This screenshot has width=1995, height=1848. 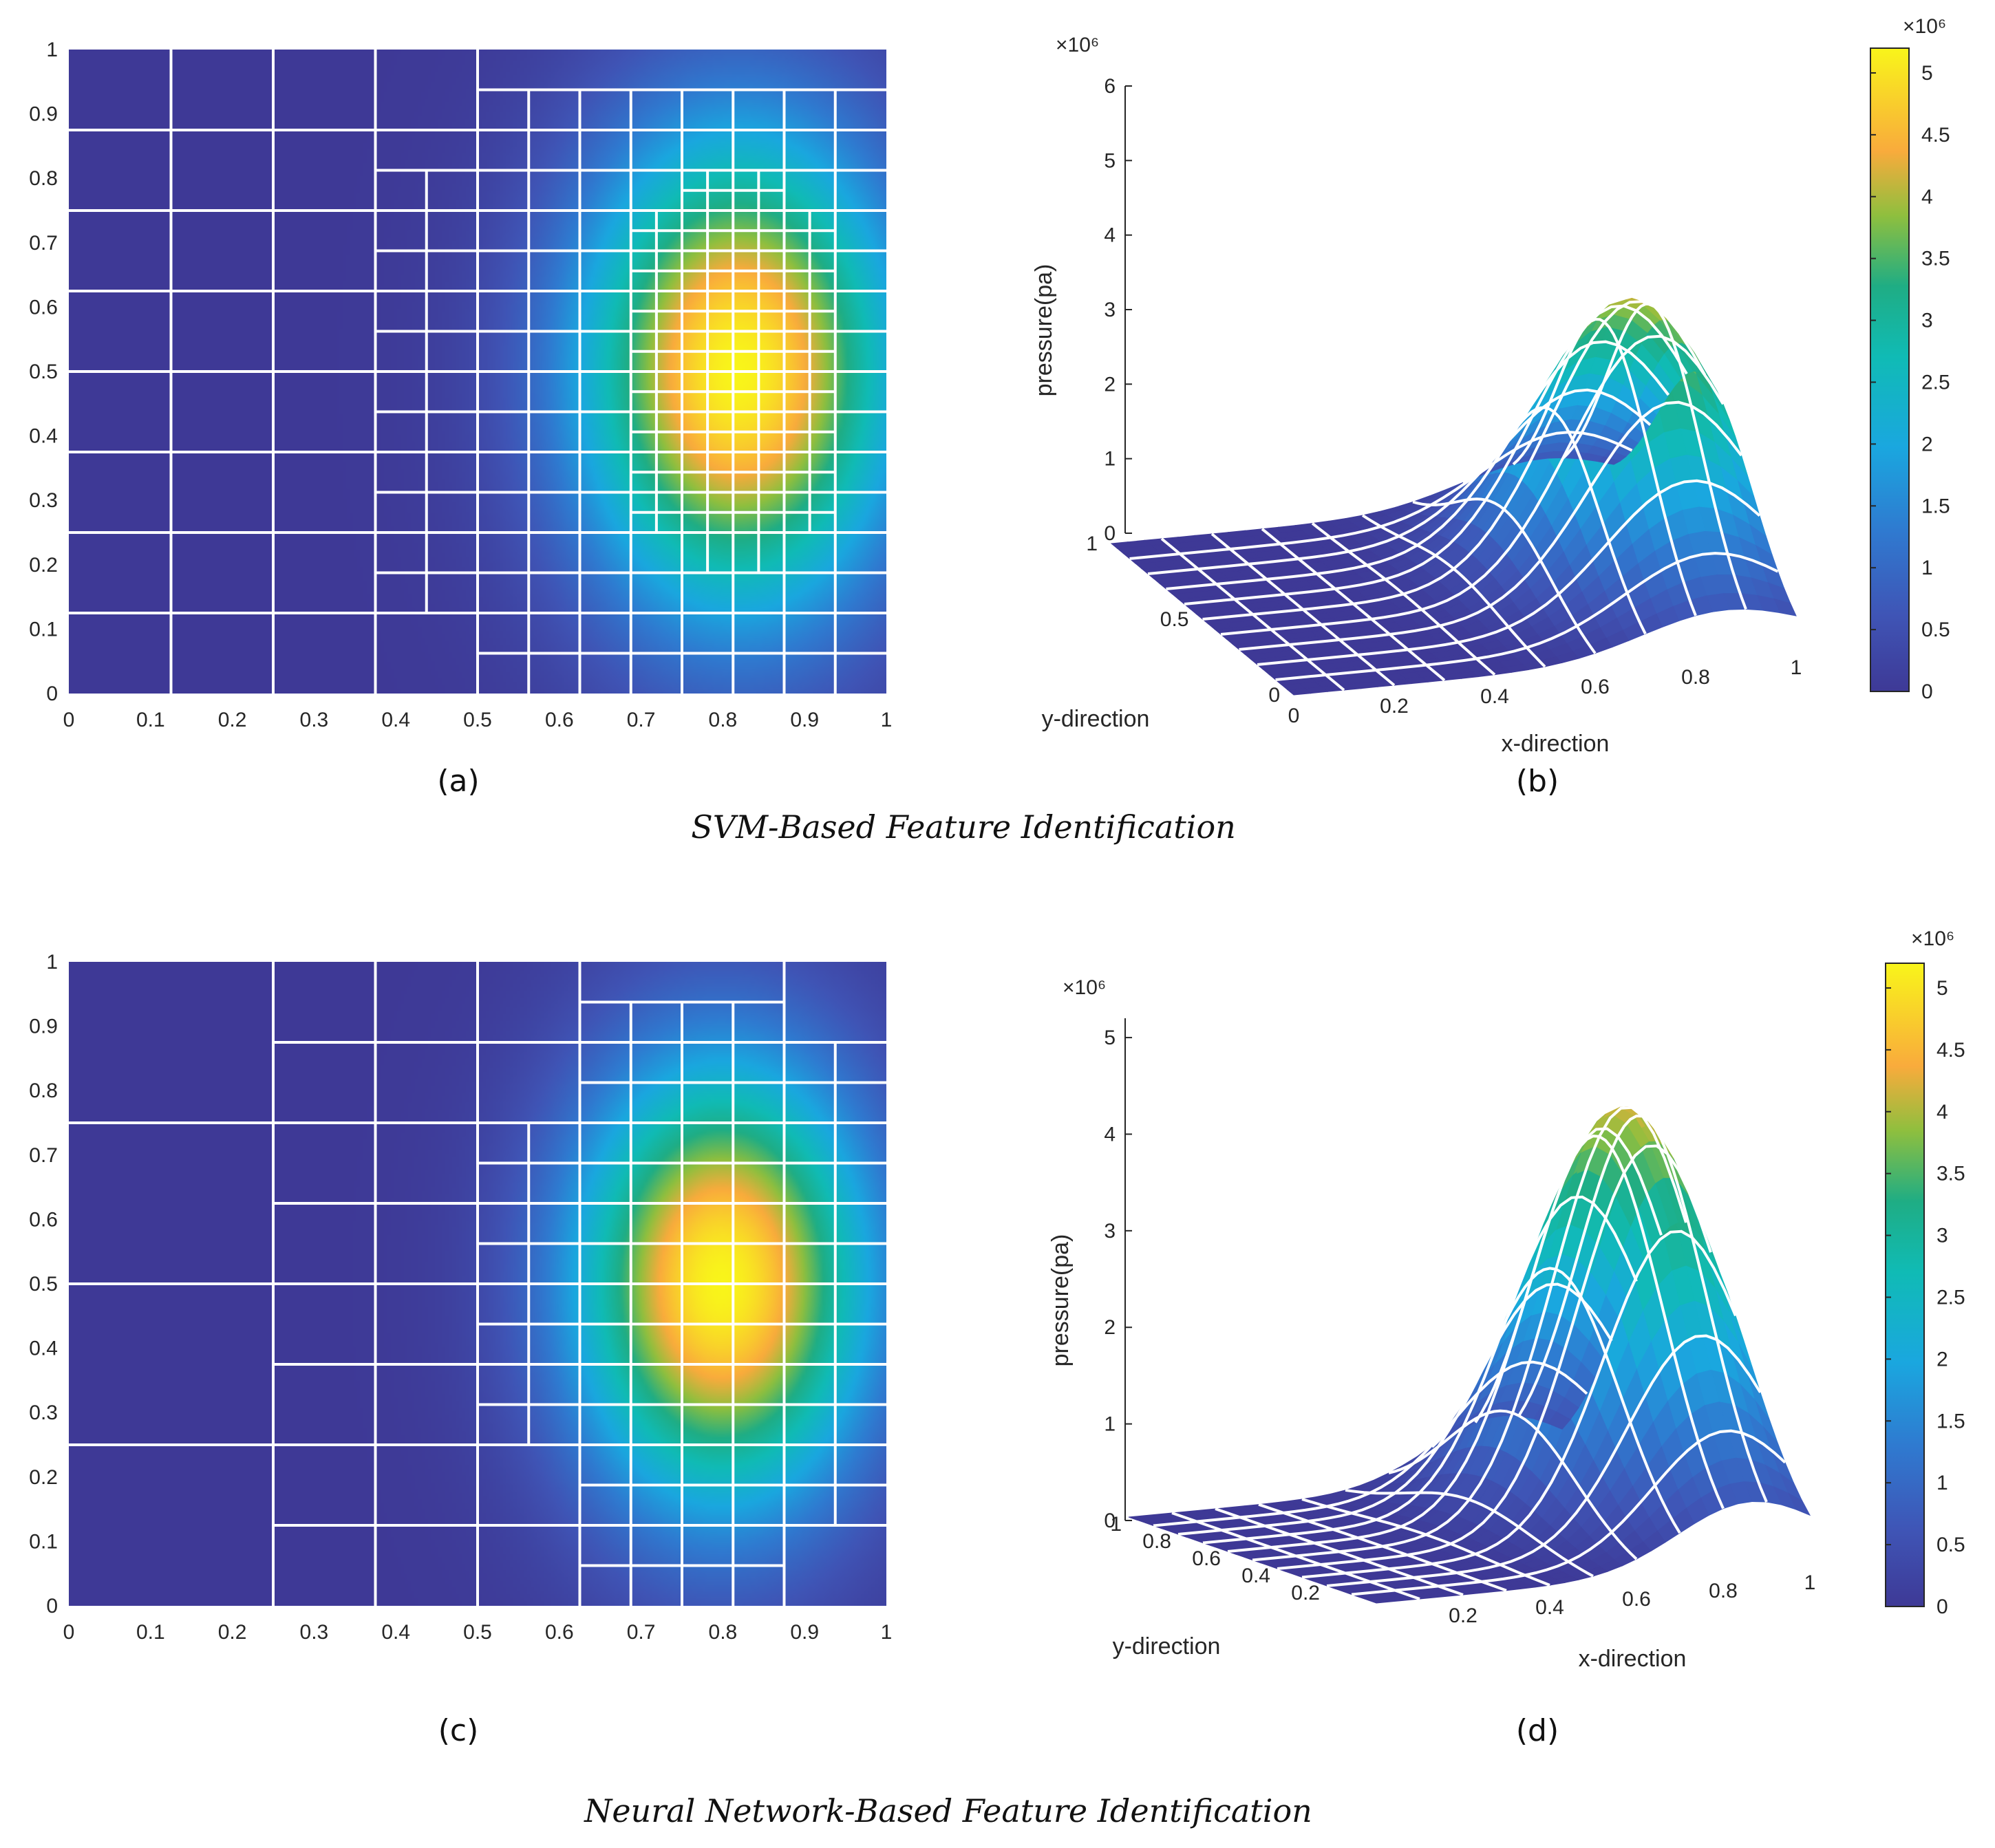 I want to click on xlabel-b: x-direction, so click(x=1556, y=744).